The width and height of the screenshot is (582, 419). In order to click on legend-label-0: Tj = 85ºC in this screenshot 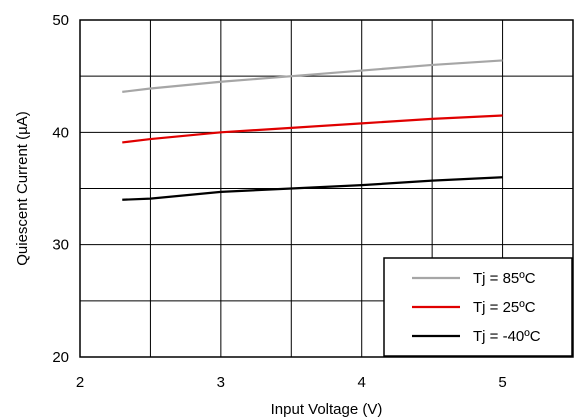, I will do `click(504, 278)`.